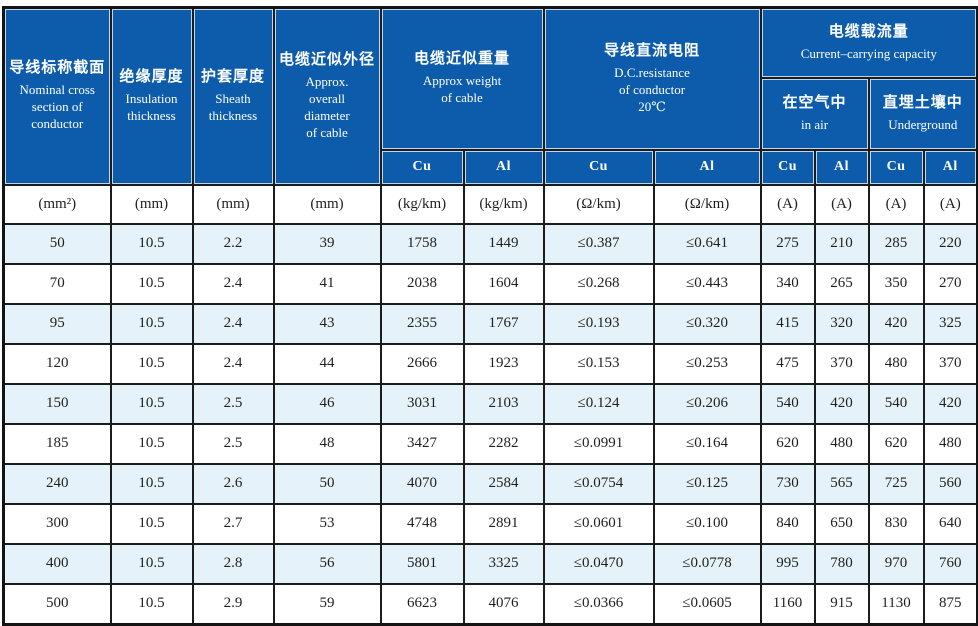 The height and width of the screenshot is (626, 978). Describe the element at coordinates (896, 563) in the screenshot. I see `data-cell: 970` at that location.